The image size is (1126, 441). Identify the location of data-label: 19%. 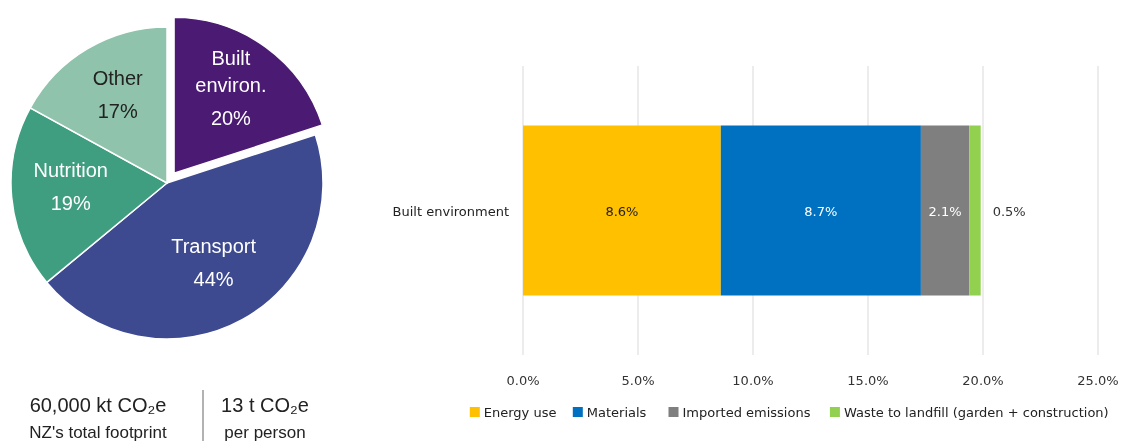
(70, 203).